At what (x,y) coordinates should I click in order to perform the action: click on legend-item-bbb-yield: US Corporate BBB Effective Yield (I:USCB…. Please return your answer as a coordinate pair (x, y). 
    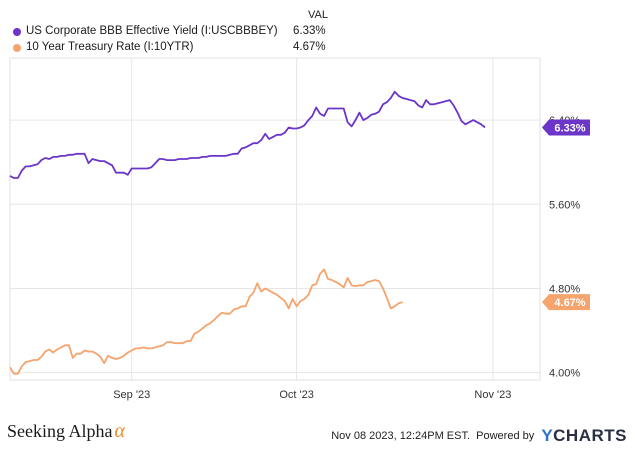
    Looking at the image, I should click on (176, 32).